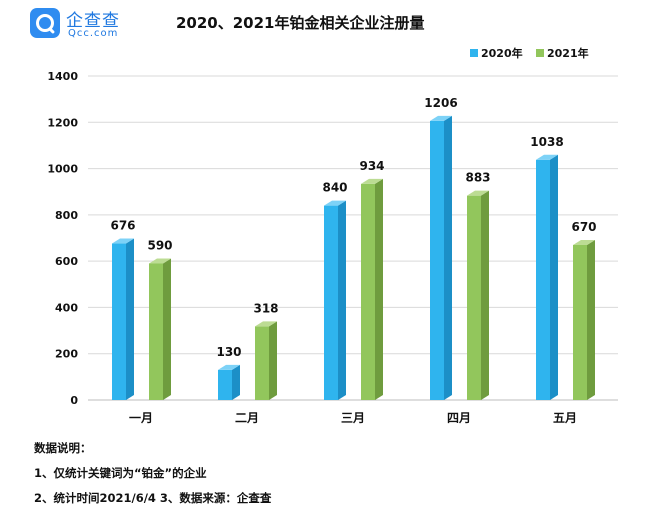 The width and height of the screenshot is (671, 514). Describe the element at coordinates (122, 226) in the screenshot. I see `data-label: 676` at that location.